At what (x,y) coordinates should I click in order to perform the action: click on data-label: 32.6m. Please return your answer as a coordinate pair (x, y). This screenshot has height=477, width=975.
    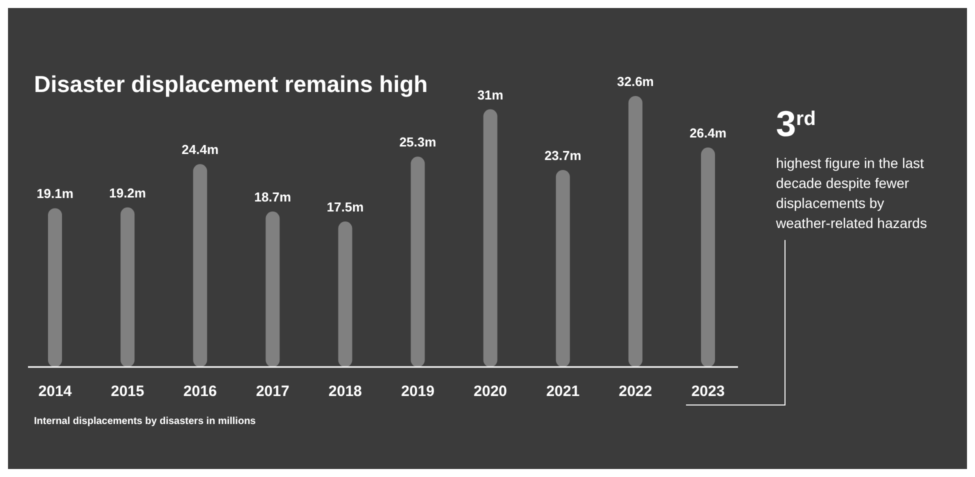
    Looking at the image, I should click on (635, 81).